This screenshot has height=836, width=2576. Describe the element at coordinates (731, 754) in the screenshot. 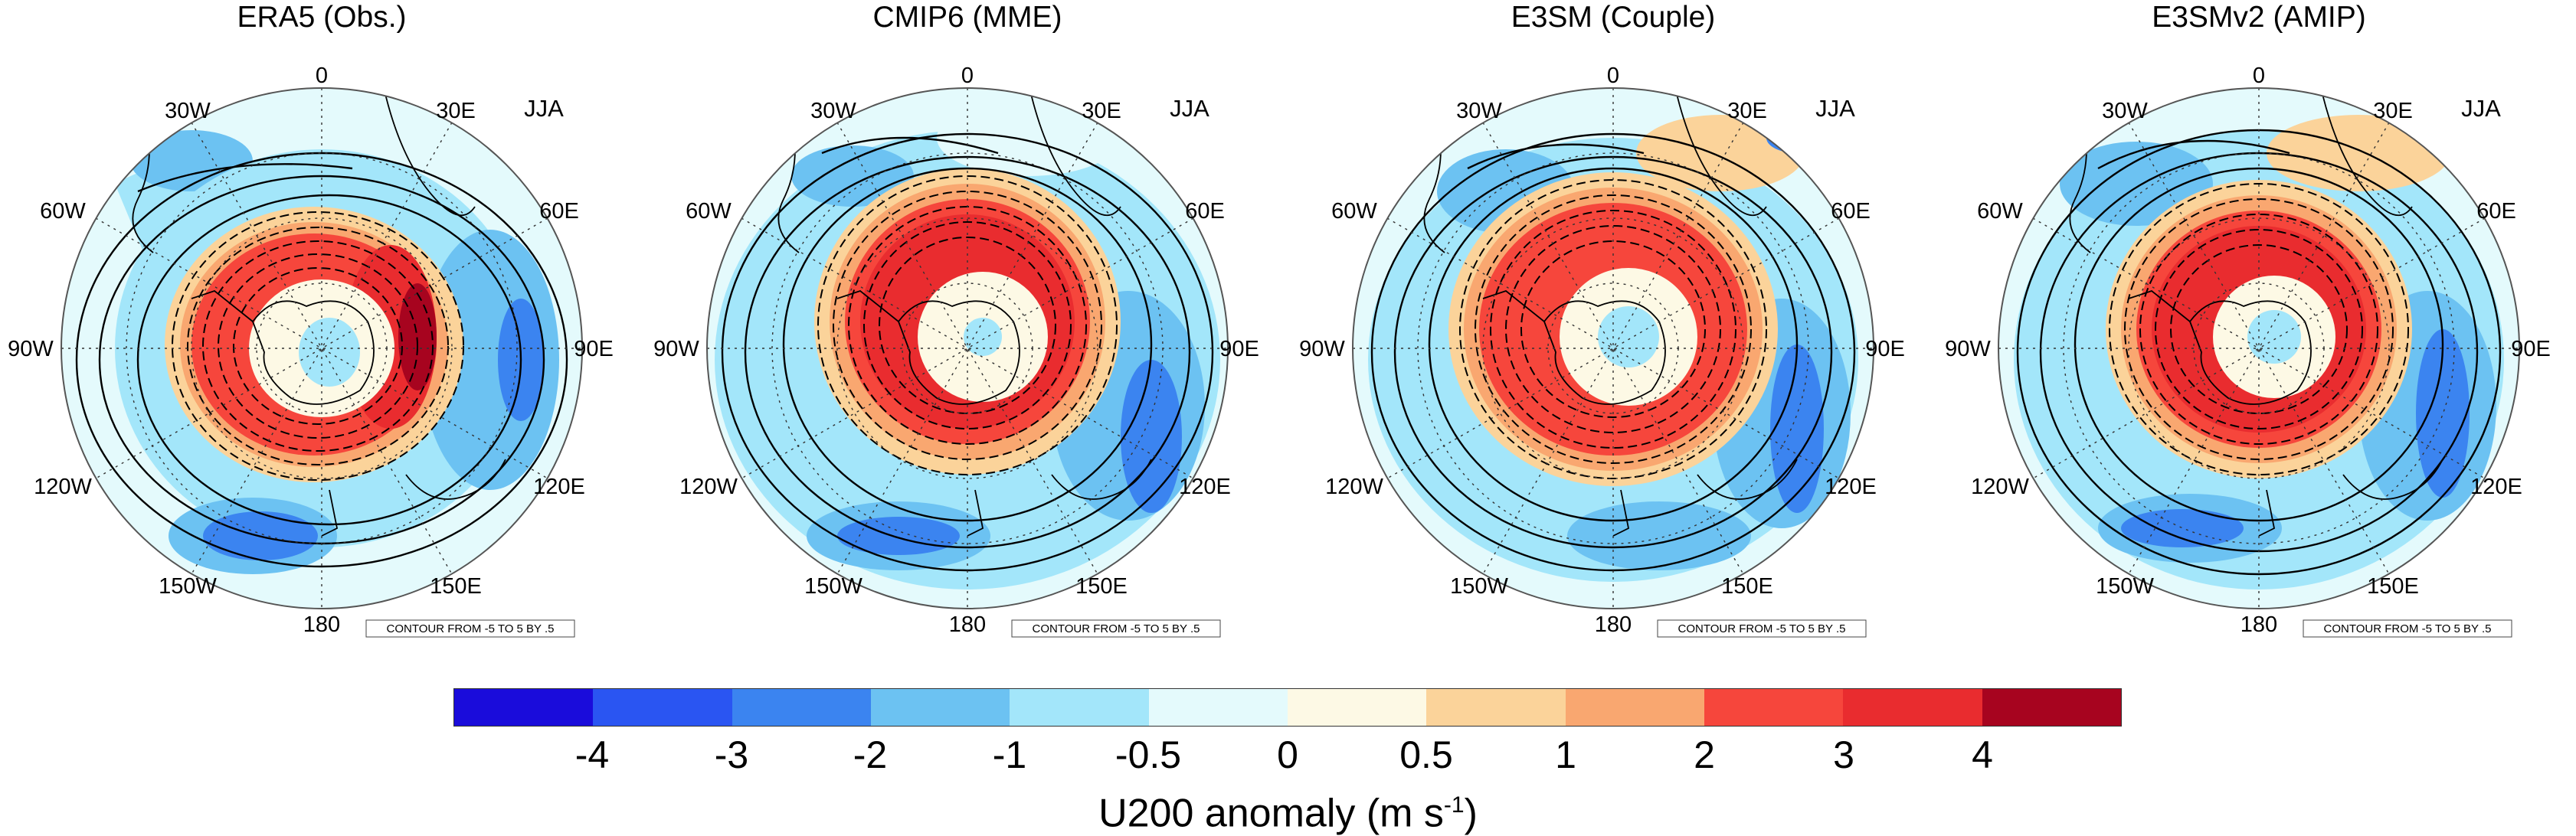

I see `colorbar-tick: -3` at that location.